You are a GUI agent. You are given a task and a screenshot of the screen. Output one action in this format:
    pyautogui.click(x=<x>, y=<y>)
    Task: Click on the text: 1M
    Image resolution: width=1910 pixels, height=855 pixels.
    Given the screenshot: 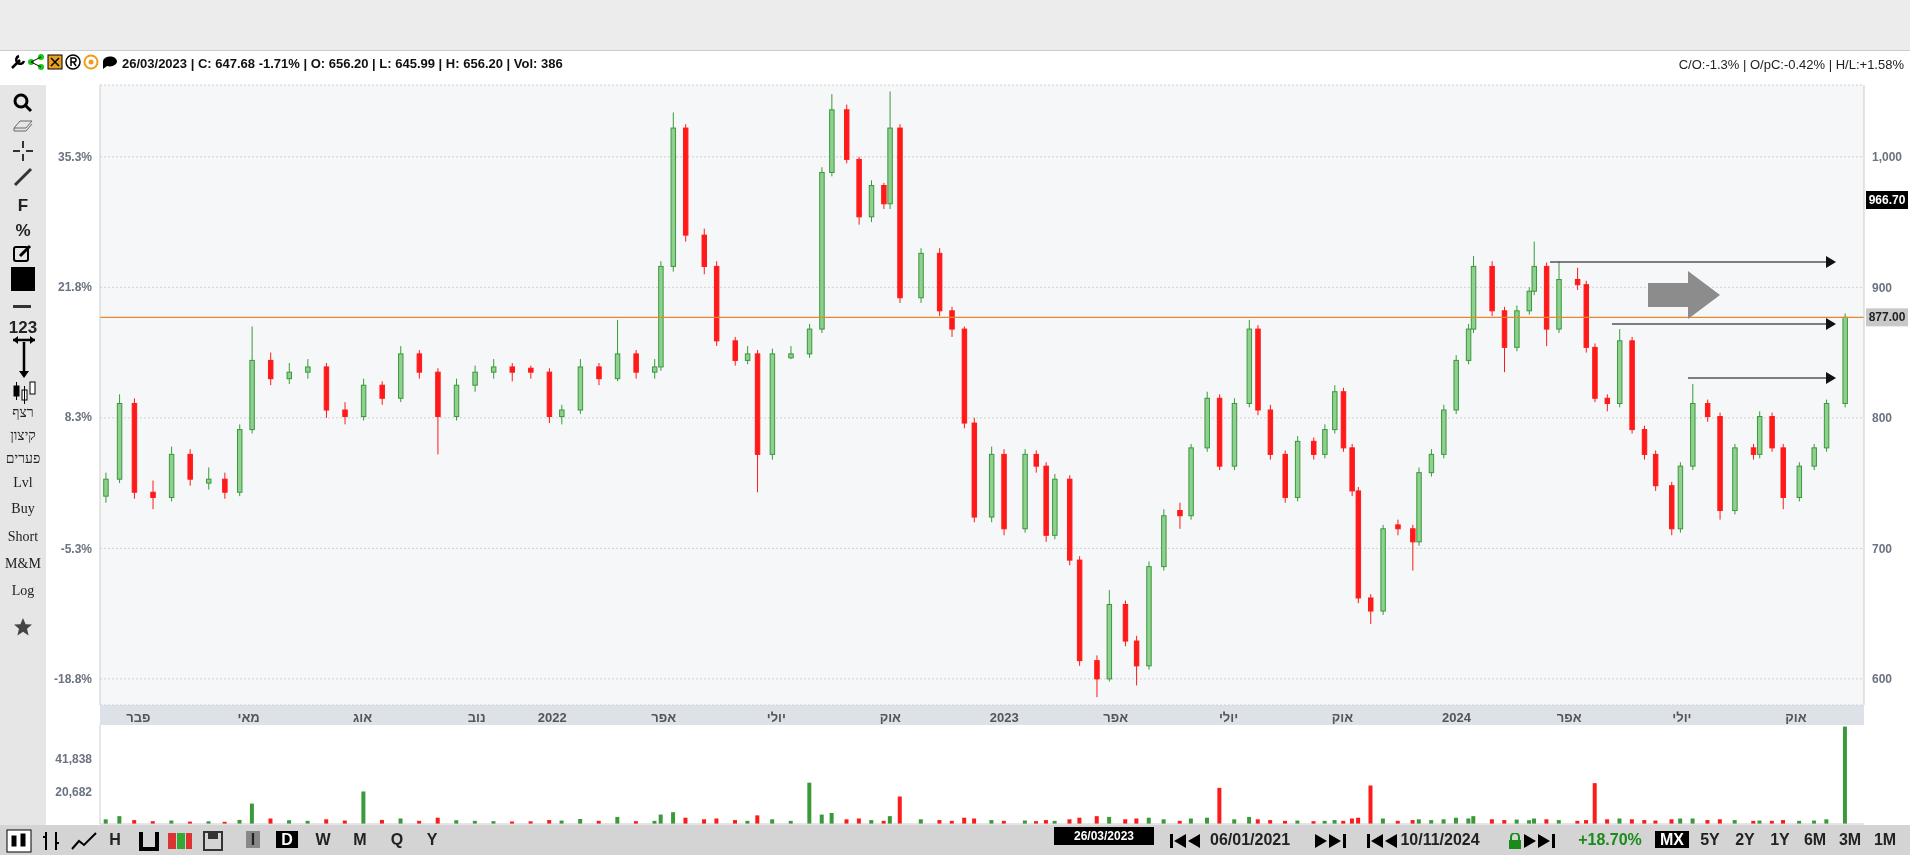 What is the action you would take?
    pyautogui.click(x=1885, y=839)
    